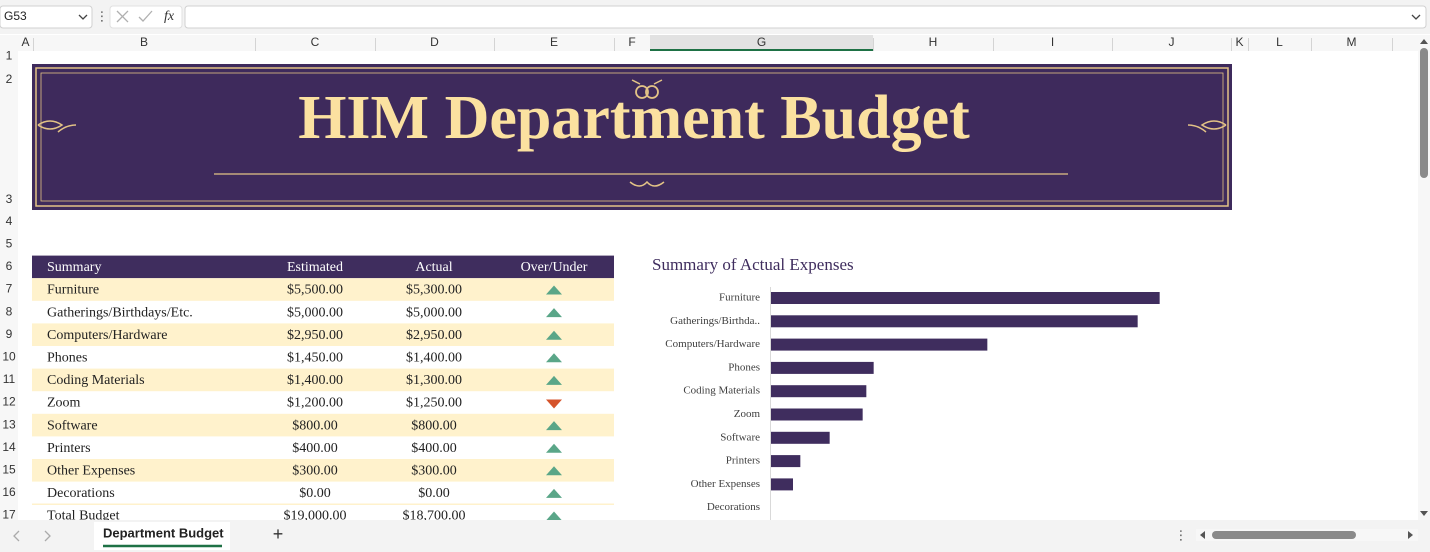  Describe the element at coordinates (83, 516) in the screenshot. I see `table-cell: Total Budget` at that location.